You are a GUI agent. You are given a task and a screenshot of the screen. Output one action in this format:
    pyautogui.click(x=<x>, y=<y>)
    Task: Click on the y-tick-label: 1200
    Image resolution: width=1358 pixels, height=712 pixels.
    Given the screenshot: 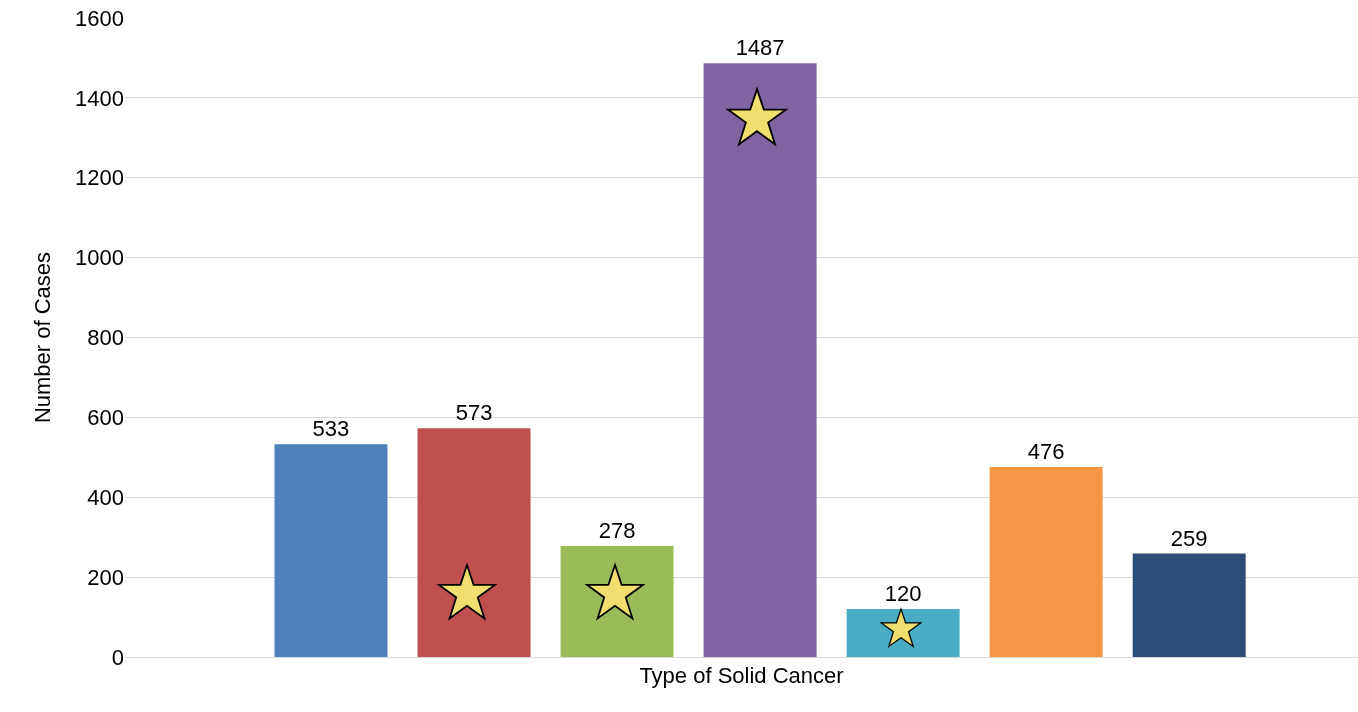 What is the action you would take?
    pyautogui.click(x=99, y=178)
    